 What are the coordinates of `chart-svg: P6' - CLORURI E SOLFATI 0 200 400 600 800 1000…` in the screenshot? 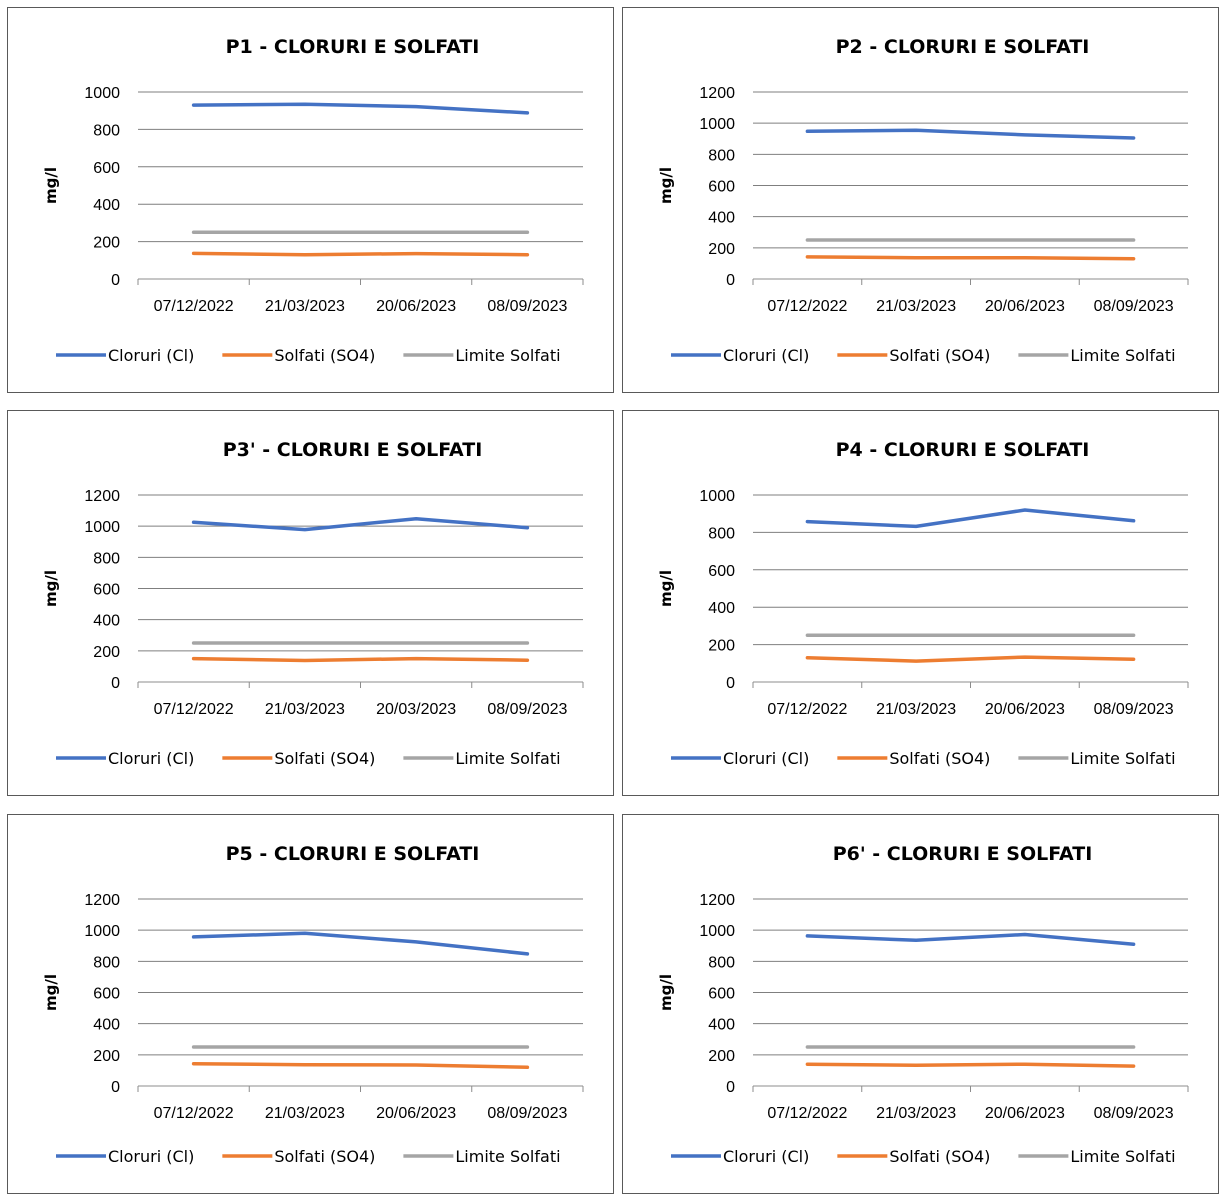 It's located at (923, 1004).